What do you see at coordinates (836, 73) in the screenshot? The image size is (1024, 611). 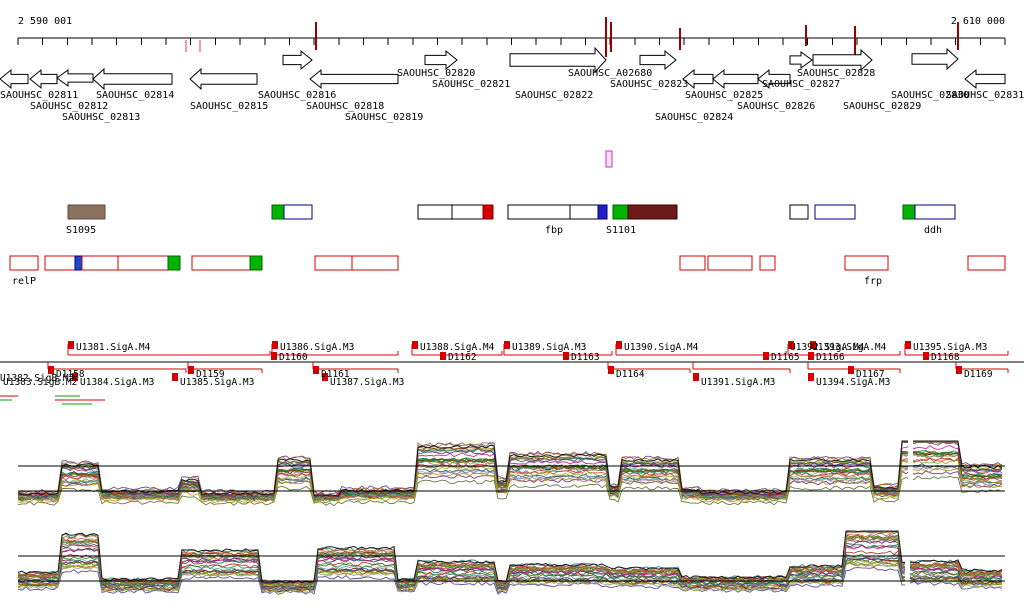 I see `gene-label: SAOUHSC_02828` at bounding box center [836, 73].